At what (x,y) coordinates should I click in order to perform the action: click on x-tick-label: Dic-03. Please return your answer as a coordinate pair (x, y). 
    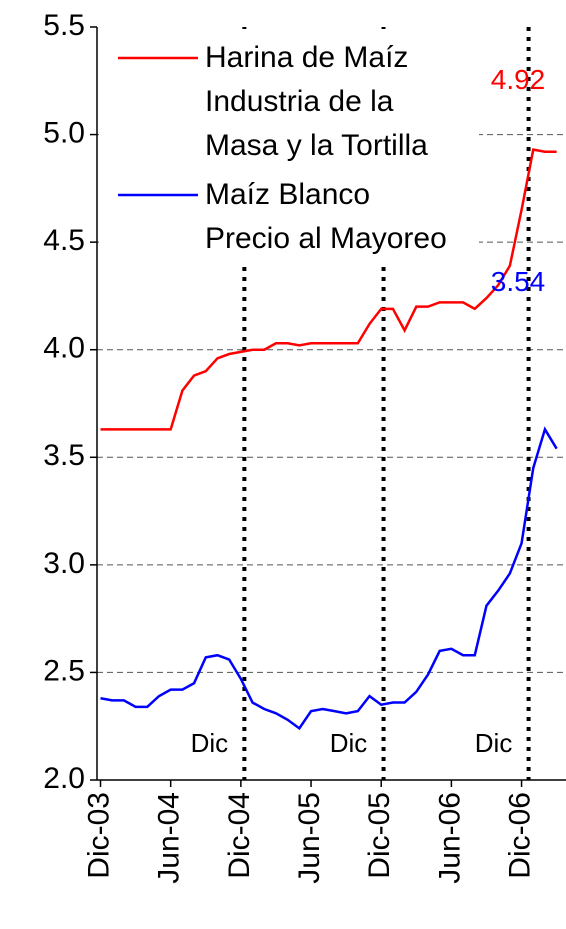
    Looking at the image, I should click on (98, 835).